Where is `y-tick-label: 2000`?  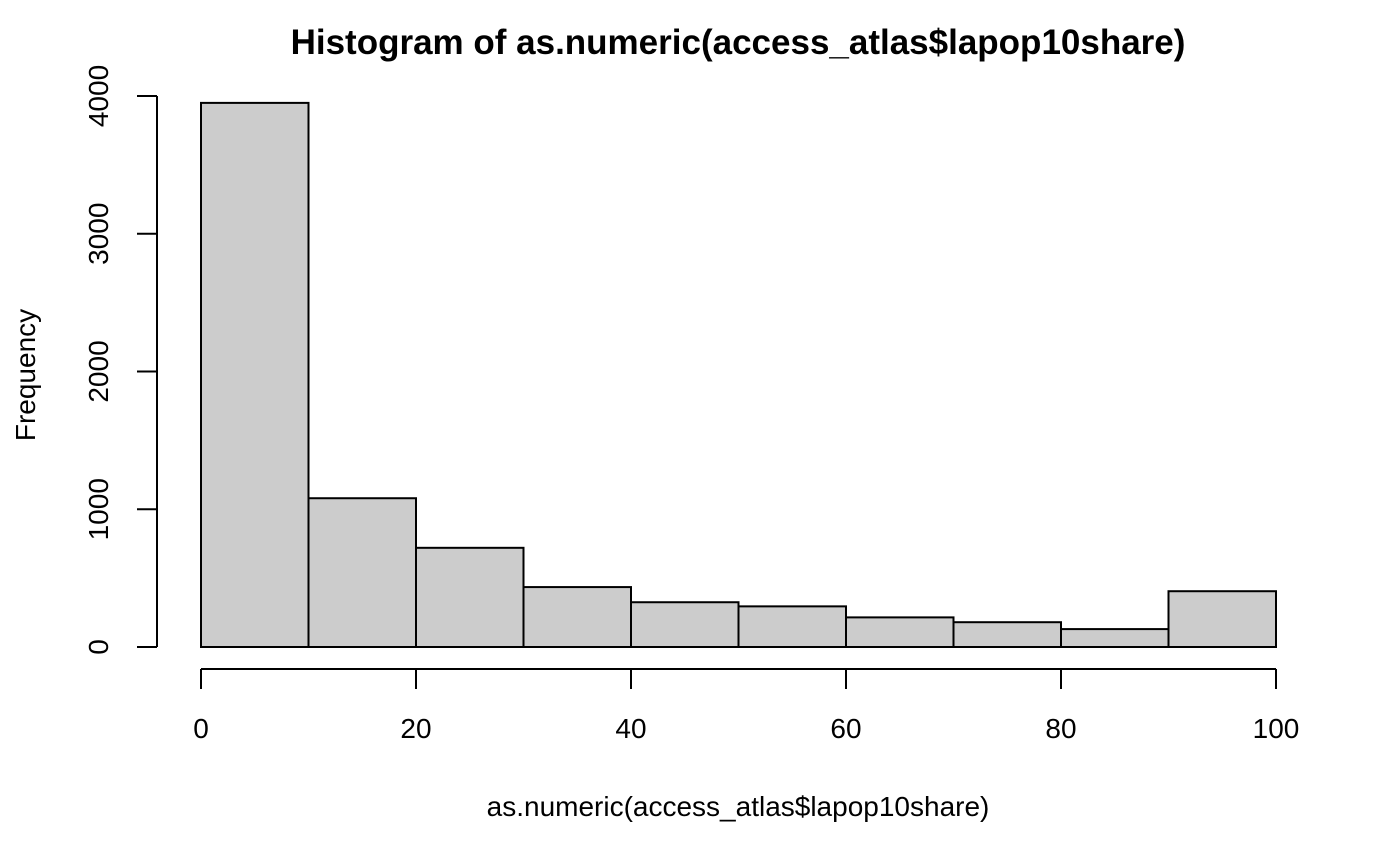
y-tick-label: 2000 is located at coordinates (98, 371).